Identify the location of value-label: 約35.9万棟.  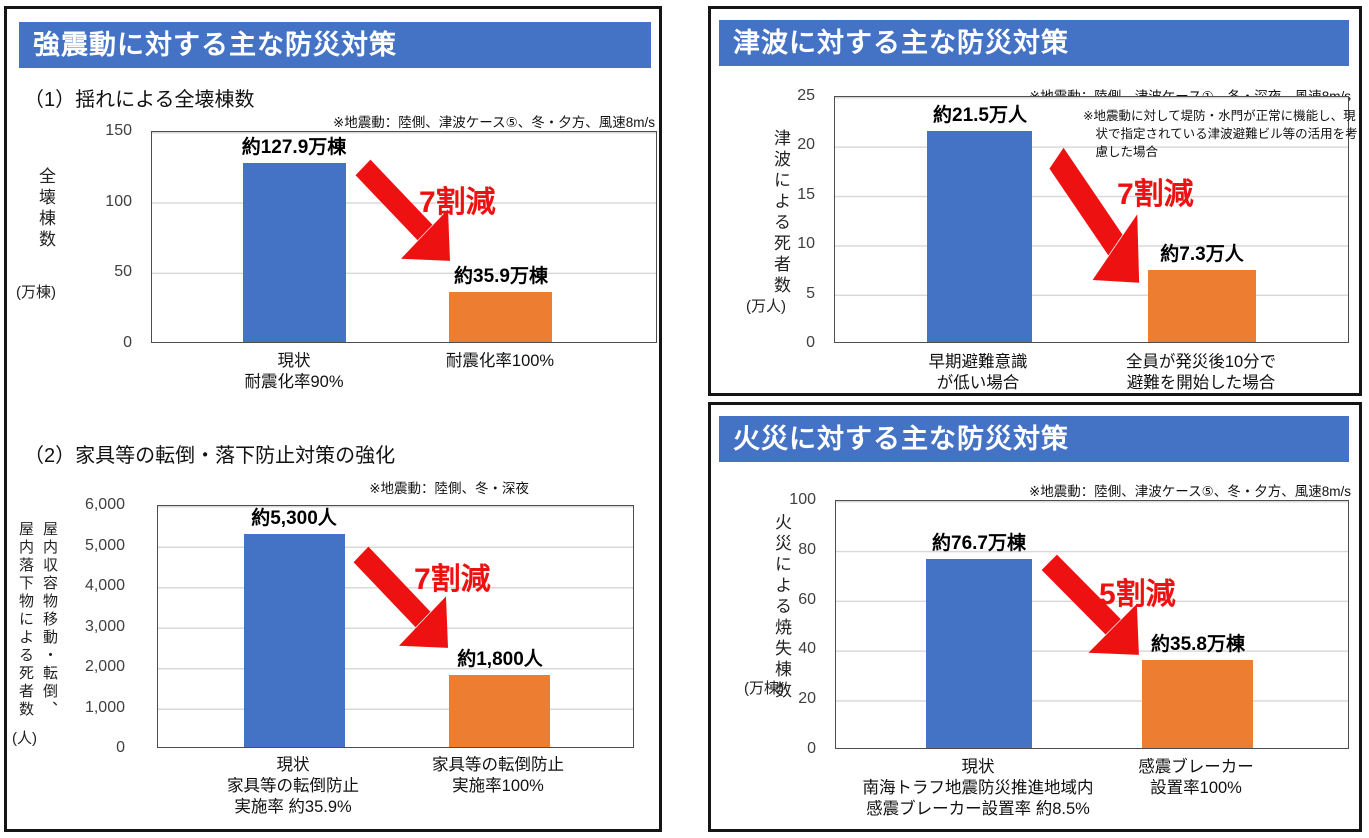
(501, 276).